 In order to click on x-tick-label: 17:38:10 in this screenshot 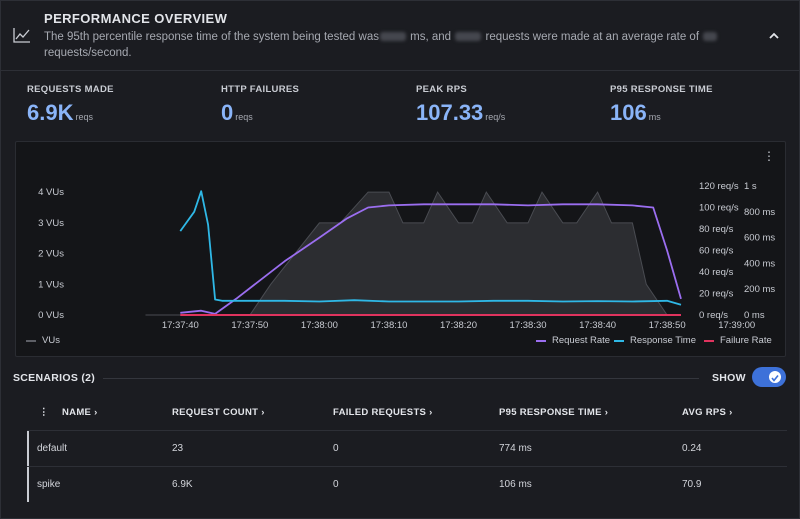, I will do `click(388, 325)`.